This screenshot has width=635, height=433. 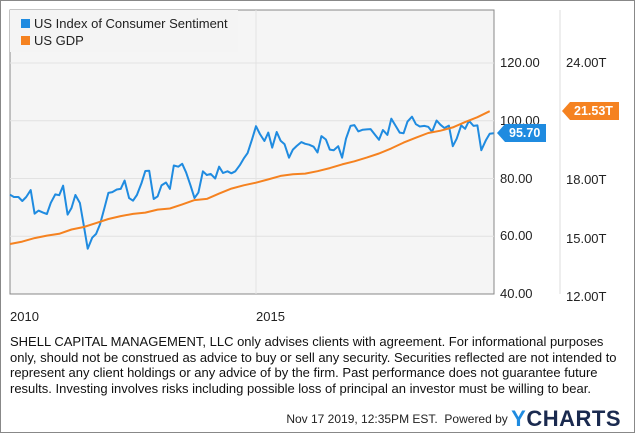 I want to click on legend: US Index of Consumer Sentiment US GDP, so click(x=124, y=31).